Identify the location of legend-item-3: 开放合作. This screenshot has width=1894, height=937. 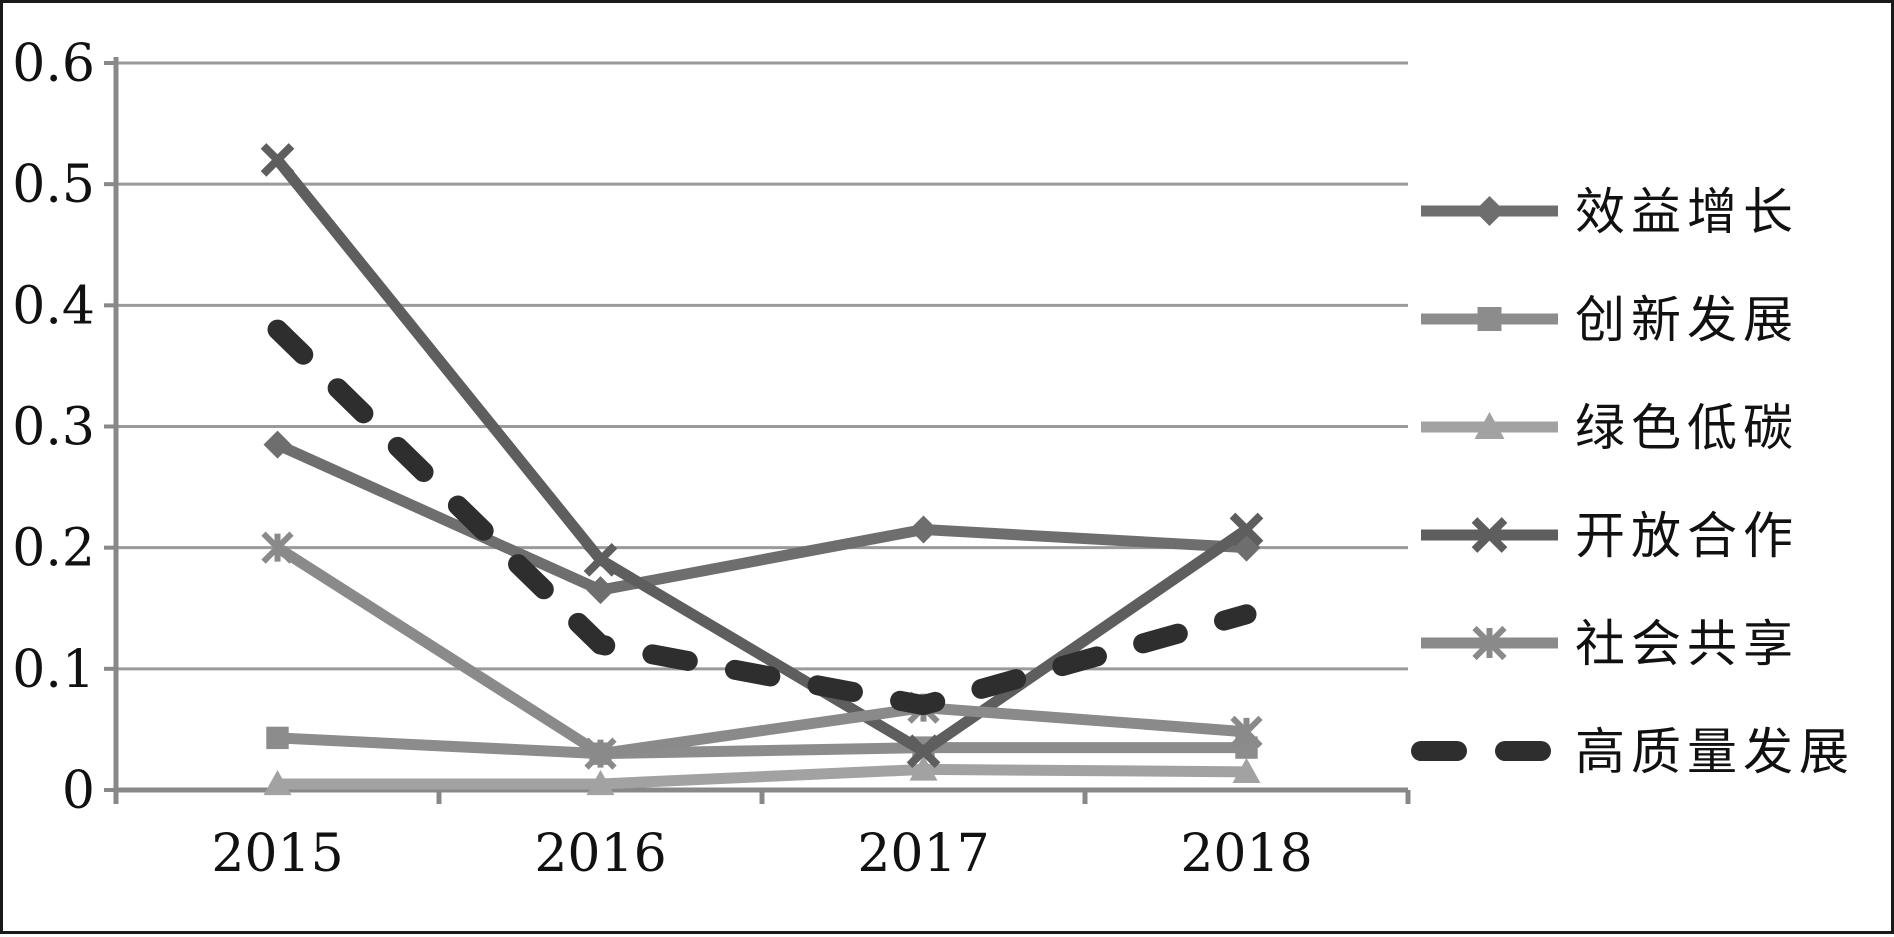
(1610, 536).